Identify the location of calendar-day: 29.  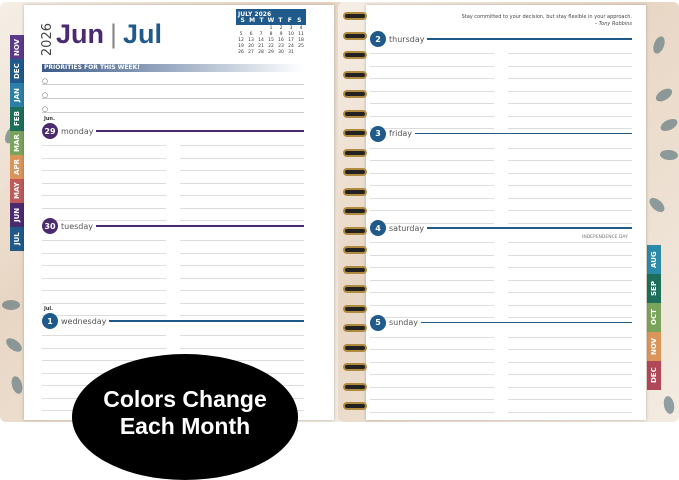
(271, 52).